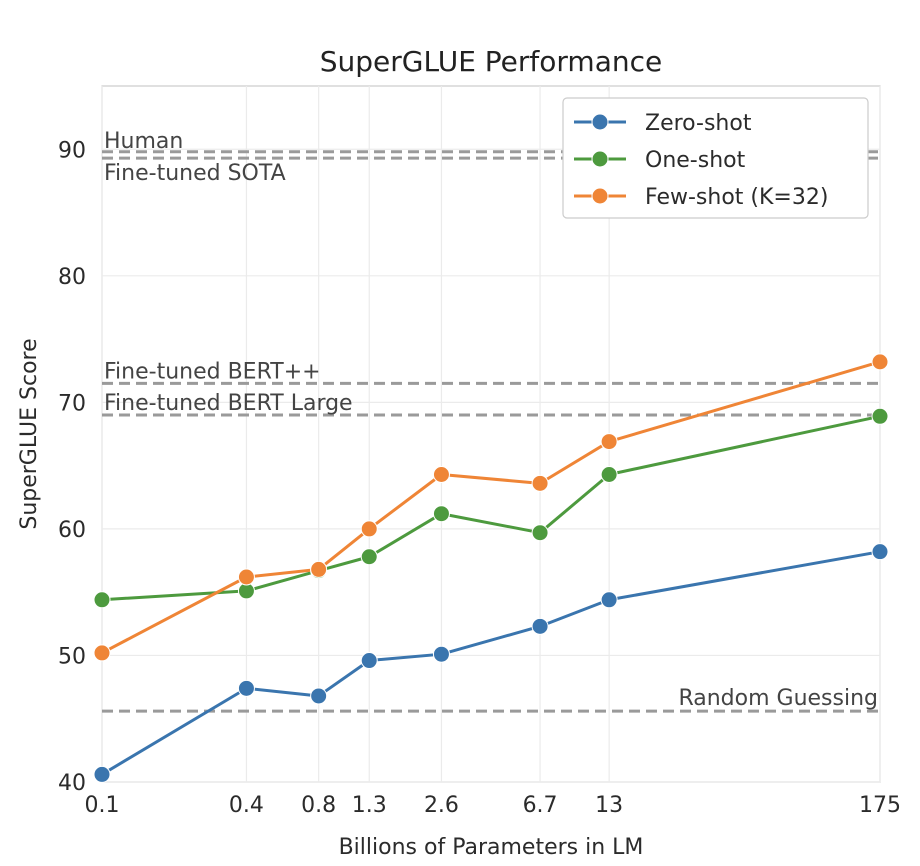  Describe the element at coordinates (369, 805) in the screenshot. I see `x-tick-label: 1.3` at that location.